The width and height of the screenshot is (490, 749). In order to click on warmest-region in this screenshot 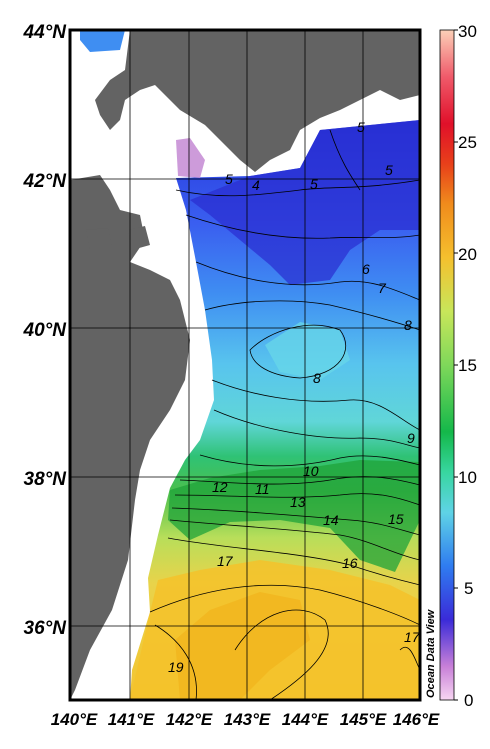, I will do `click(242, 646)`.